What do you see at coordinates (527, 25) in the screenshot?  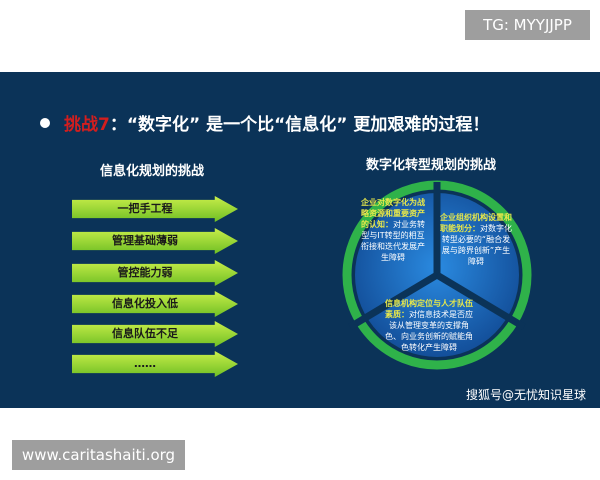 I see `tg-badge: TG: MYYJJPP` at bounding box center [527, 25].